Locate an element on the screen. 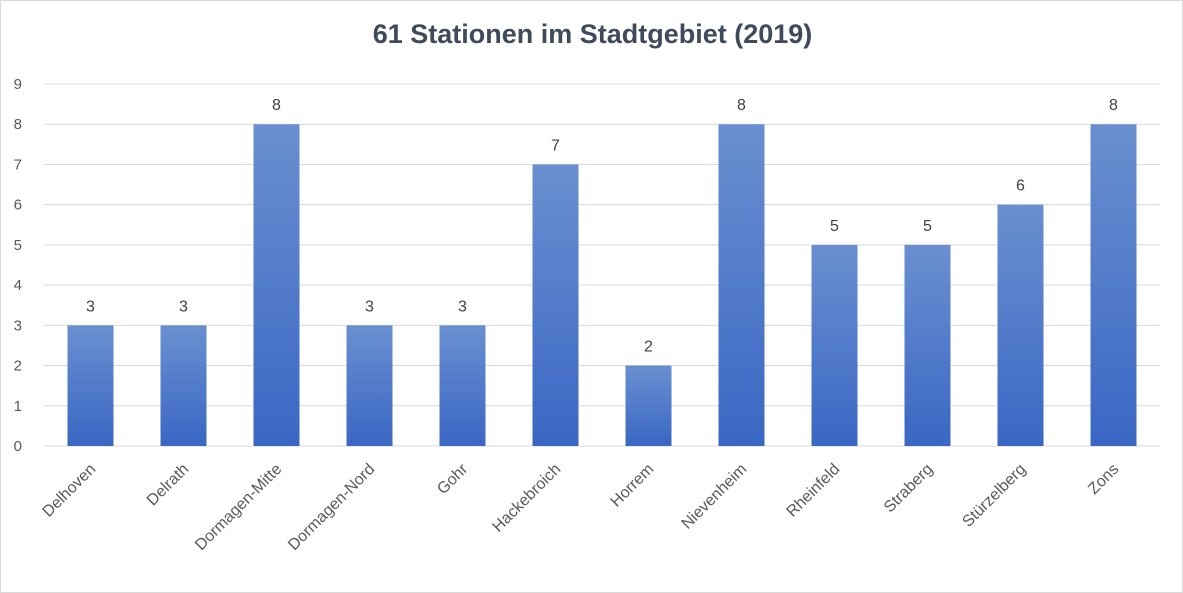 This screenshot has width=1183, height=593. x-tick-label: Stürzelberg is located at coordinates (994, 496).